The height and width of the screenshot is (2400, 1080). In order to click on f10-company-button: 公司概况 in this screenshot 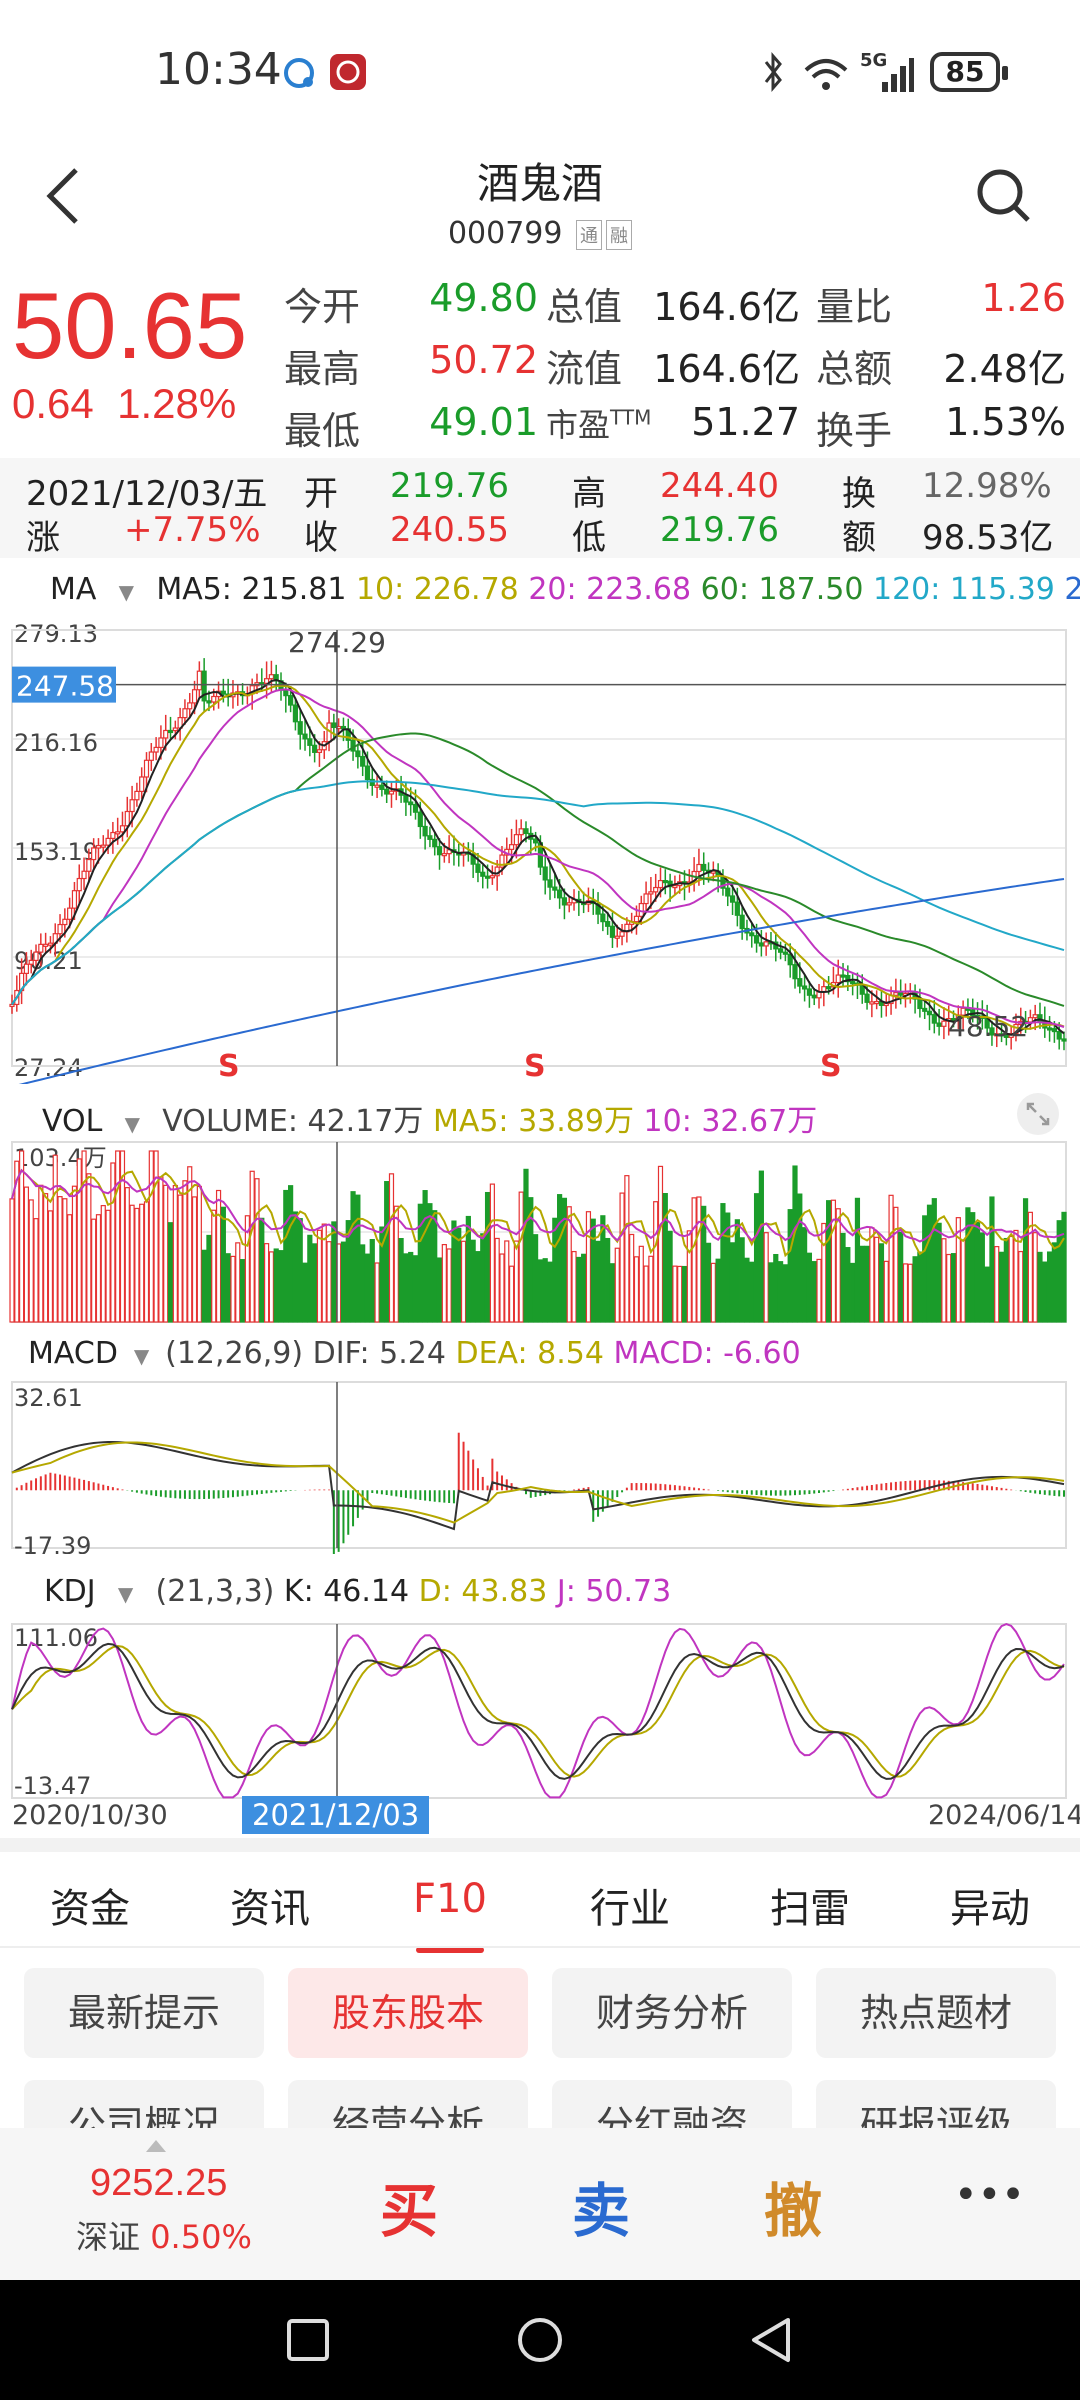, I will do `click(144, 2104)`.